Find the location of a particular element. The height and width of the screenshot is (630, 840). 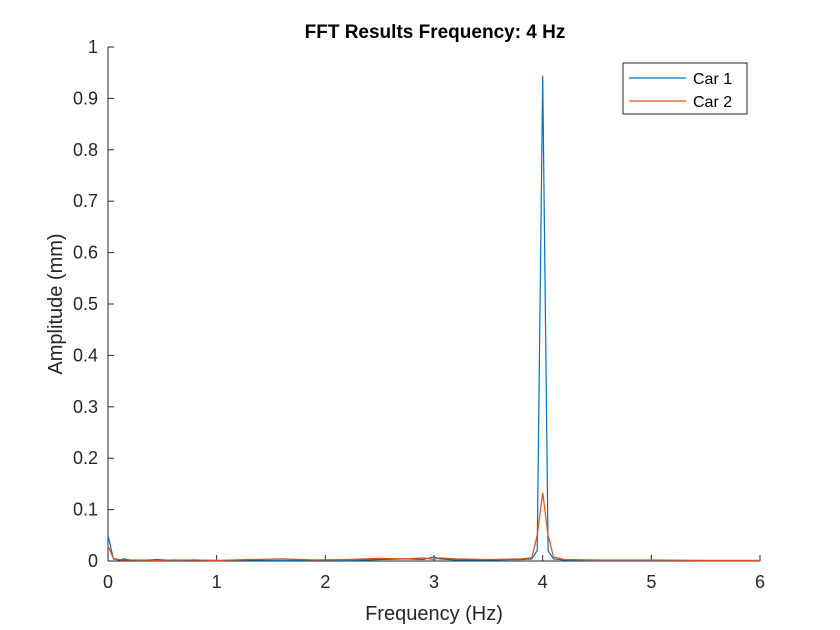

x-axis-label: Frequency (Hz) is located at coordinates (434, 614).